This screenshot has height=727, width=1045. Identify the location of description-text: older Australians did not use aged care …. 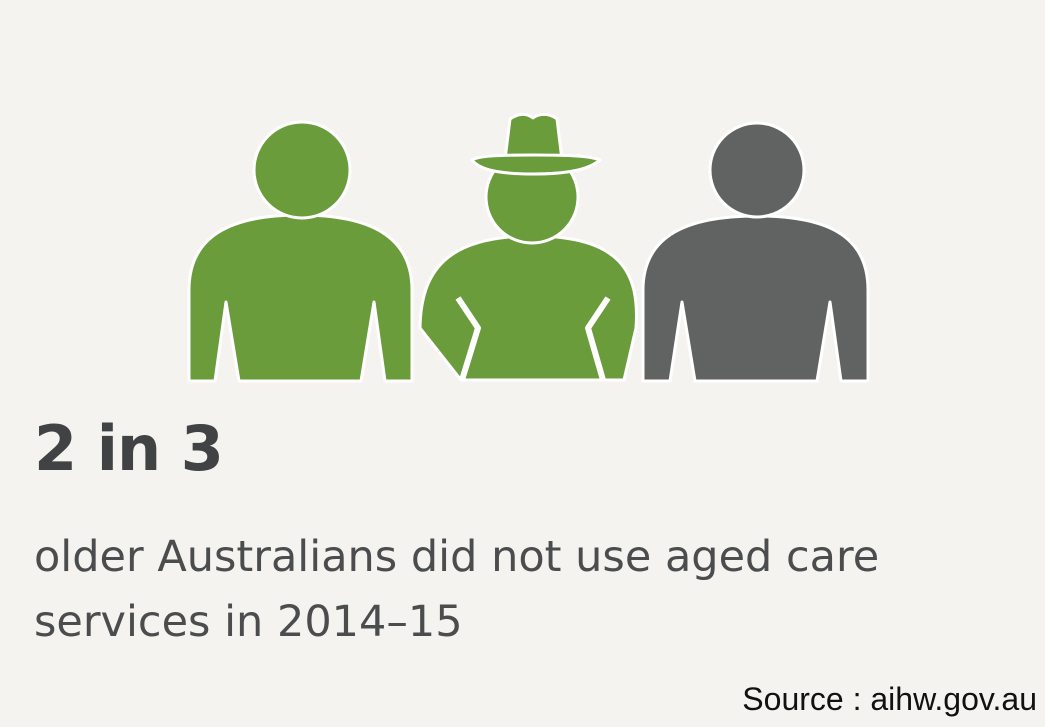
(457, 589).